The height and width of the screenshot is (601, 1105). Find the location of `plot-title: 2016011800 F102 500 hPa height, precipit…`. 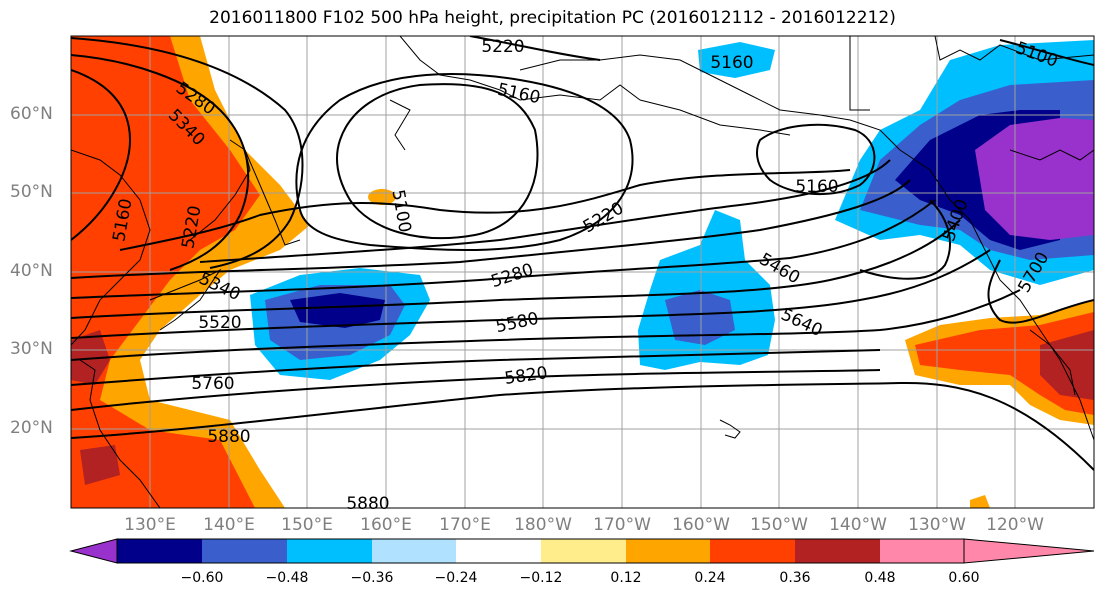

plot-title: 2016011800 F102 500 hPa height, precipit… is located at coordinates (552, 18).